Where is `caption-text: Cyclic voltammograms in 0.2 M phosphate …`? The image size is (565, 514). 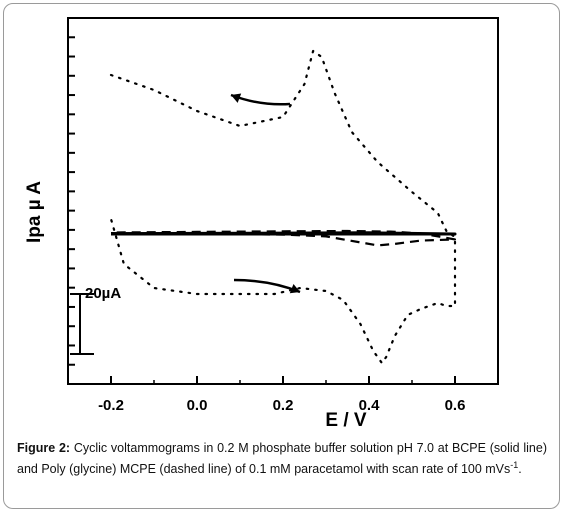 caption-text: Cyclic voltammograms in 0.2 M phosphate … is located at coordinates (282, 459).